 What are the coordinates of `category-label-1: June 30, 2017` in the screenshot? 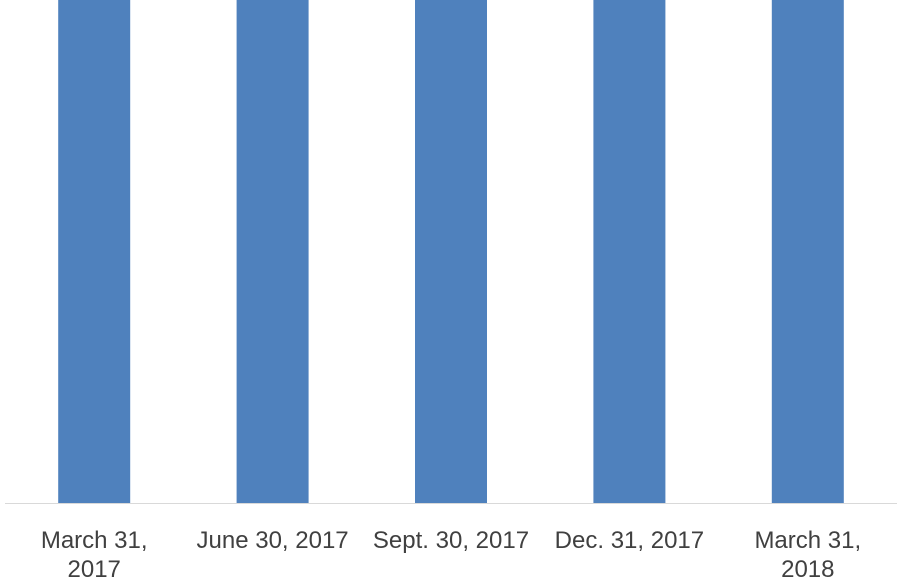 It's located at (273, 540).